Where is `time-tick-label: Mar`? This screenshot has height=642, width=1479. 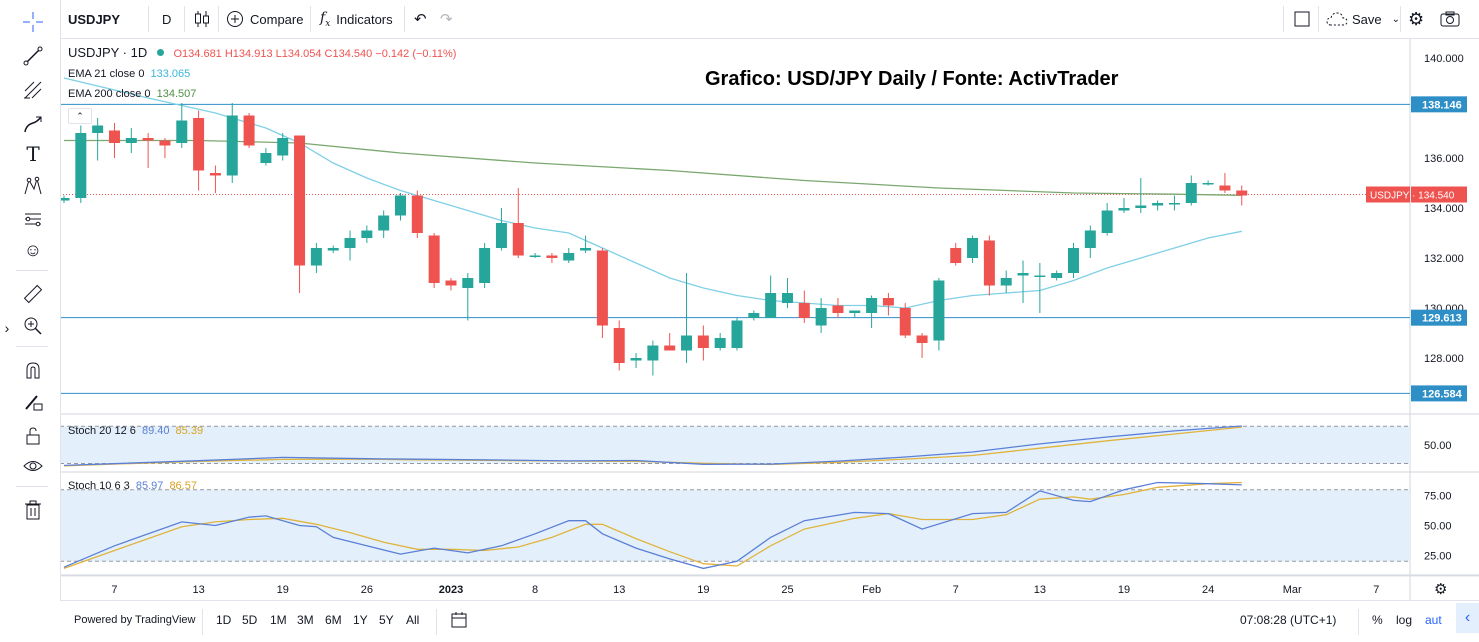 time-tick-label: Mar is located at coordinates (1292, 590).